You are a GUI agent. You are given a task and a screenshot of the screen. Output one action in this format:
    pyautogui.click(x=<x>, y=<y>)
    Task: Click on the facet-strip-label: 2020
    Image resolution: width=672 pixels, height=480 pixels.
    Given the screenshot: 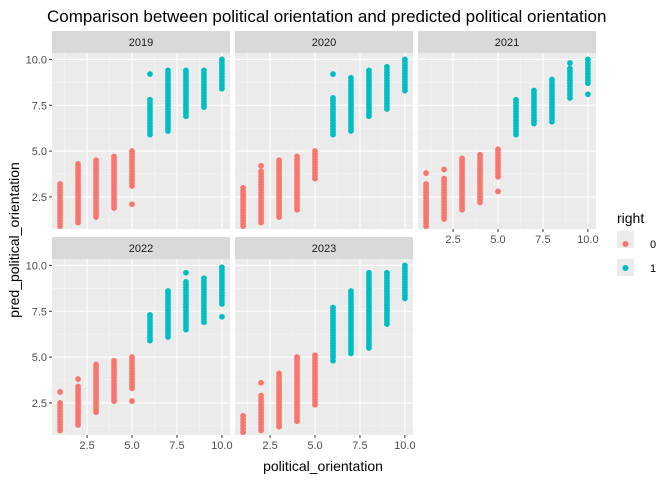 What is the action you would take?
    pyautogui.click(x=324, y=43)
    